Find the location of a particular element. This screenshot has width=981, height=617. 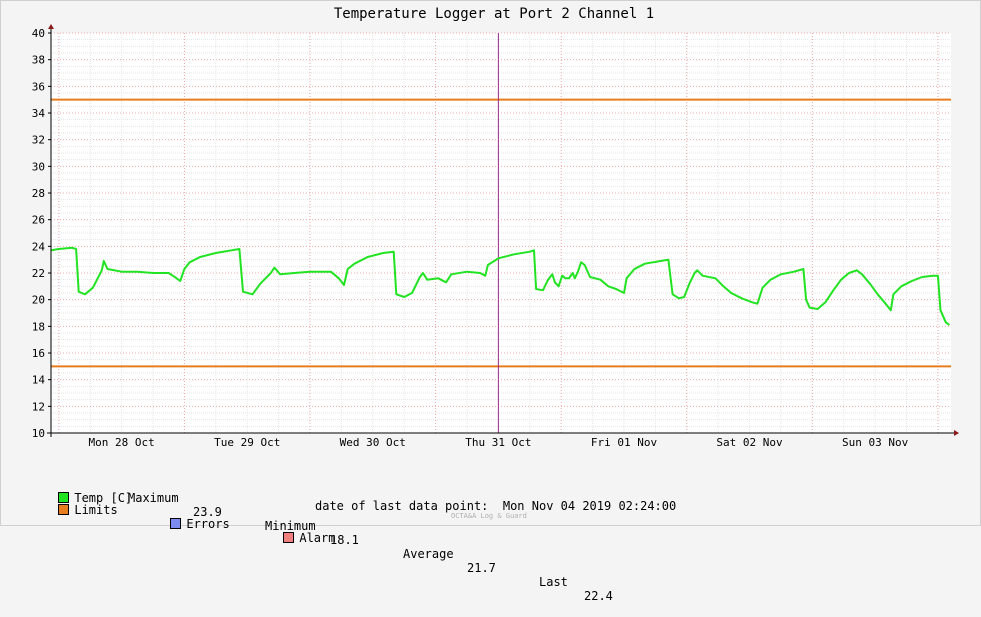

y-tick-label: 26 is located at coordinates (38, 220).